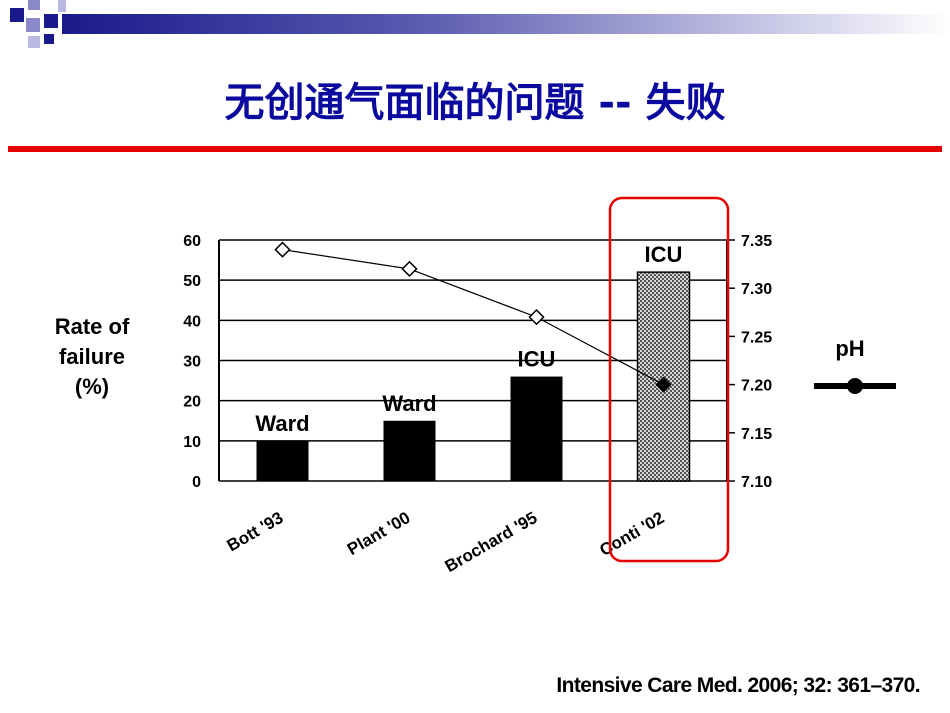 This screenshot has height=713, width=950. I want to click on y2-tick-label: 7.20, so click(756, 386).